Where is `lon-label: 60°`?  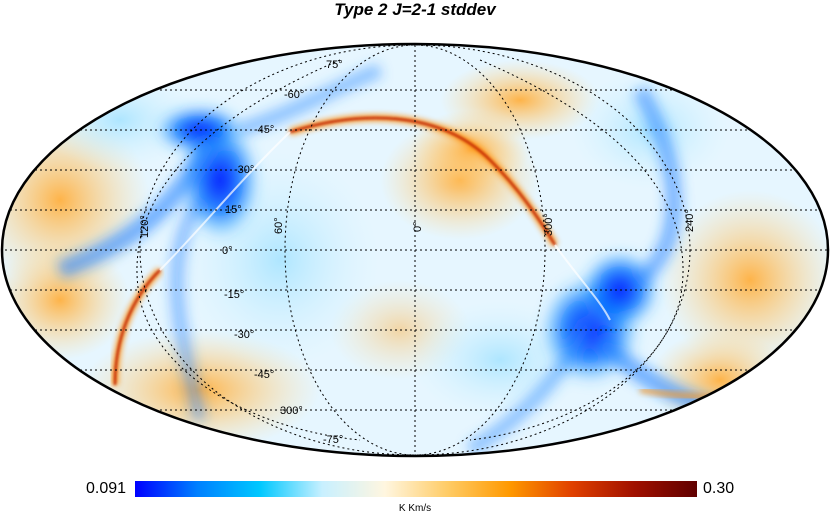
lon-label: 60° is located at coordinates (279, 225).